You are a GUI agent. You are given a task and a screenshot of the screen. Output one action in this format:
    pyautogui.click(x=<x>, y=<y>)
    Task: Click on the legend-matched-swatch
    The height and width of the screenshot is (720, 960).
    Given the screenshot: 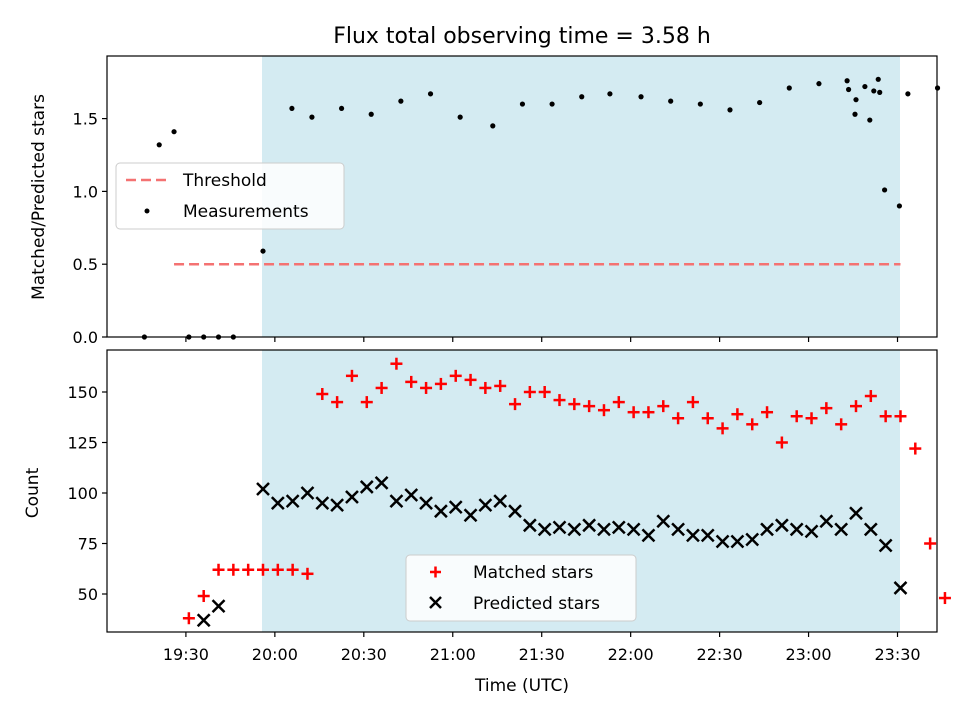 What is the action you would take?
    pyautogui.click(x=435, y=572)
    